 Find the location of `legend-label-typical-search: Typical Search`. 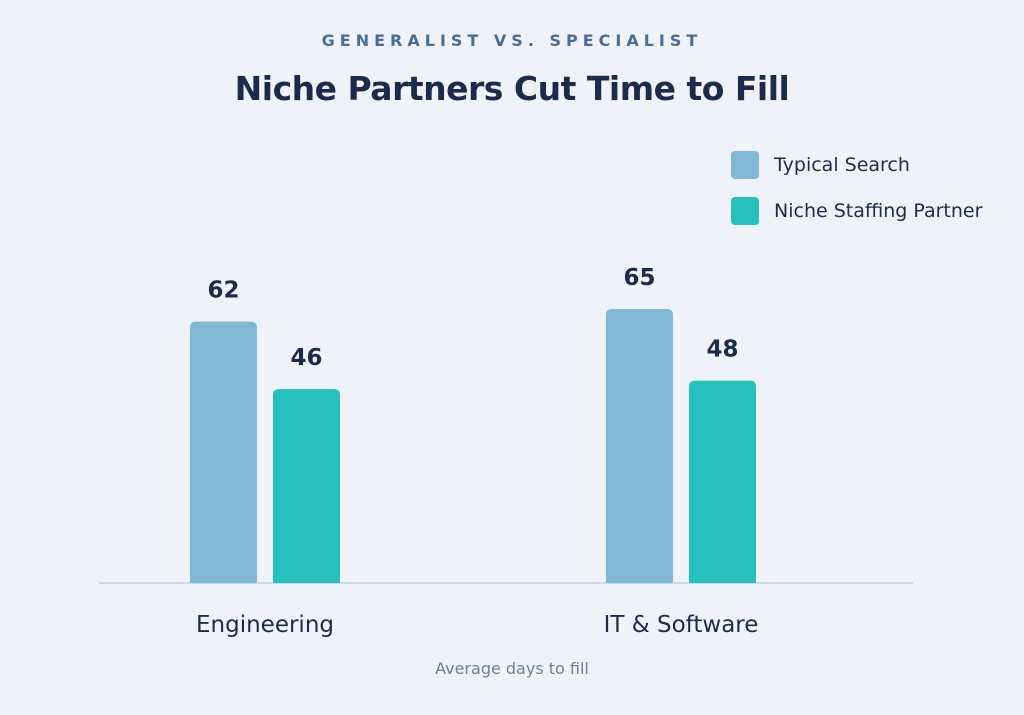

legend-label-typical-search: Typical Search is located at coordinates (842, 165).